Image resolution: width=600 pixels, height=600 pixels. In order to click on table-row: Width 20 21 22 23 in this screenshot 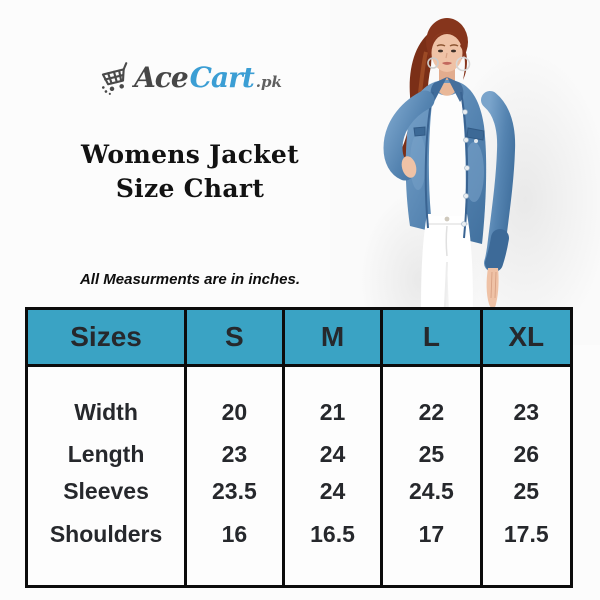, I will do `click(298, 400)`.